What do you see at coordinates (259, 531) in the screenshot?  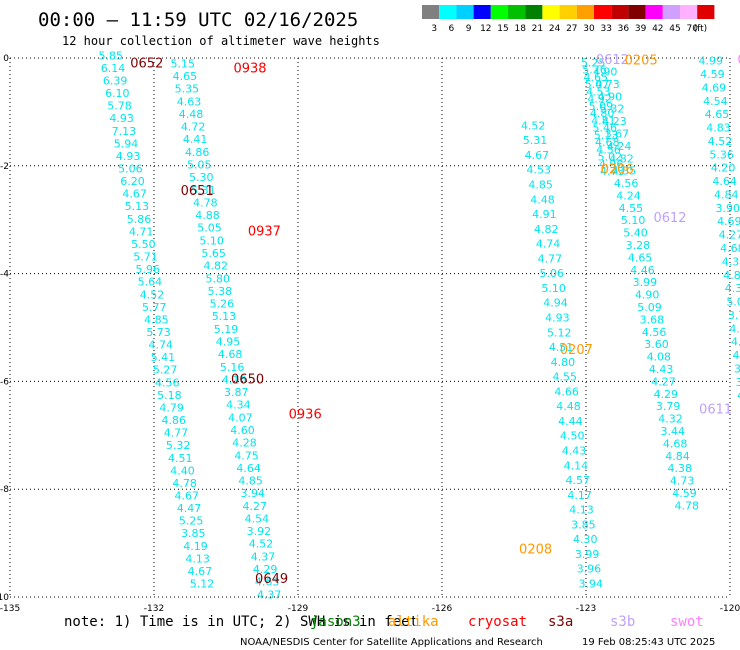 I see `swh-value: 3.92` at bounding box center [259, 531].